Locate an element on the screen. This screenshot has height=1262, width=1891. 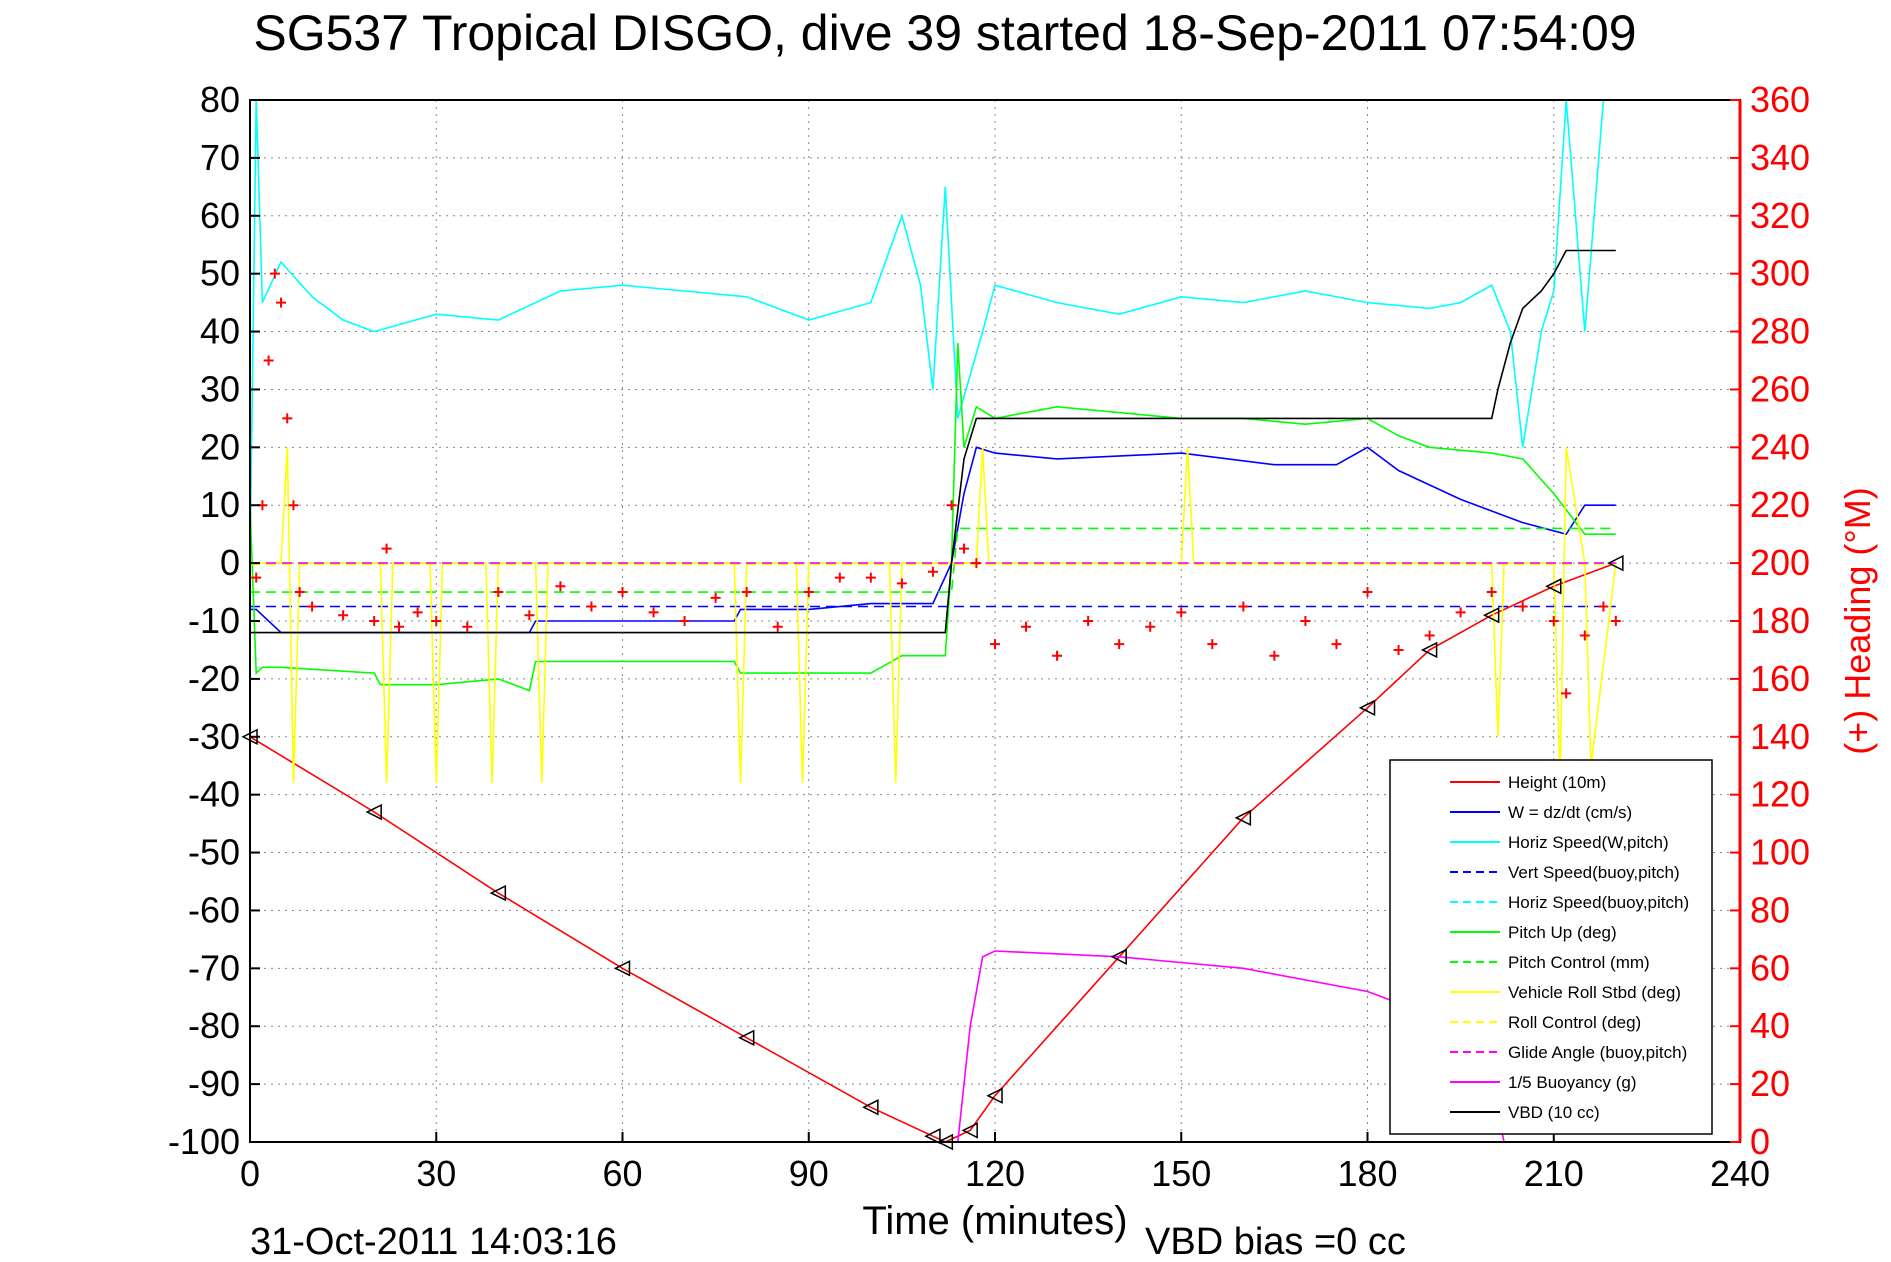
right-tick-label: 200 is located at coordinates (1780, 562).